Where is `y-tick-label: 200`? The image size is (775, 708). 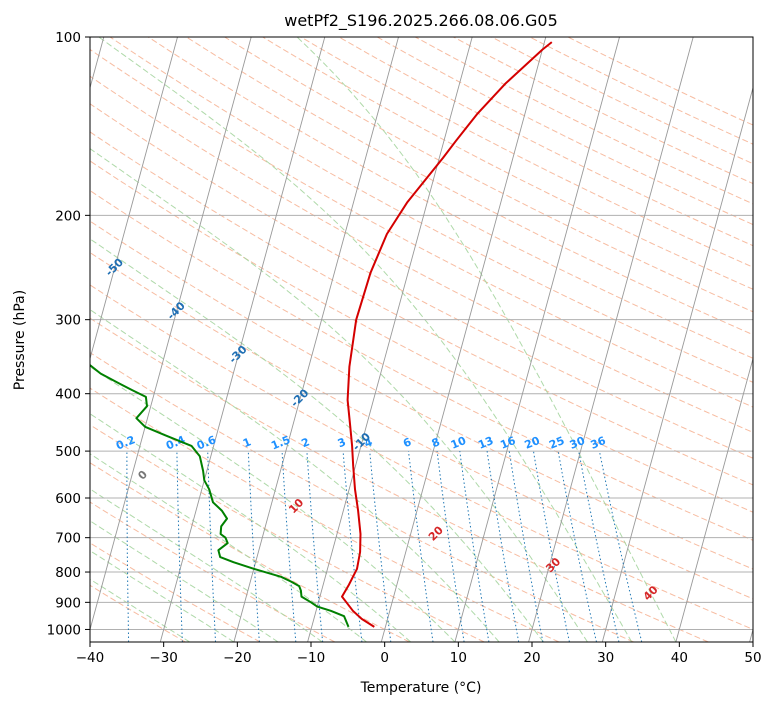
y-tick-label: 200 is located at coordinates (68, 216).